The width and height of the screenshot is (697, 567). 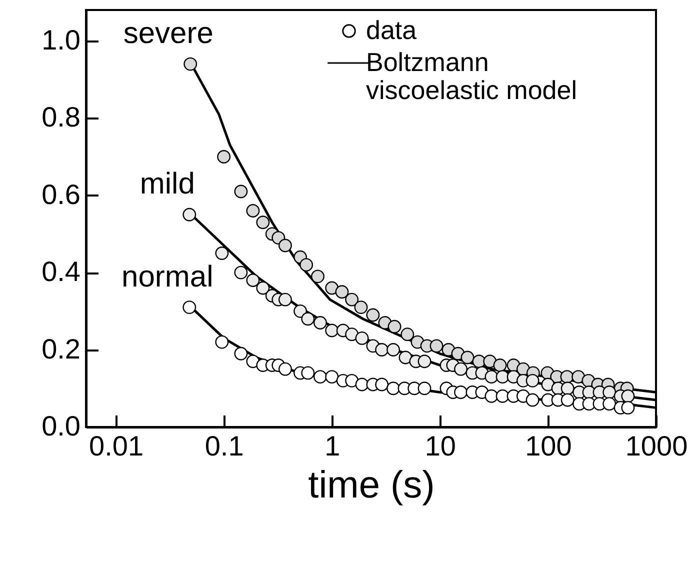 What do you see at coordinates (471, 76) in the screenshot?
I see `legend-label: Boltzmann viscoelastic model` at bounding box center [471, 76].